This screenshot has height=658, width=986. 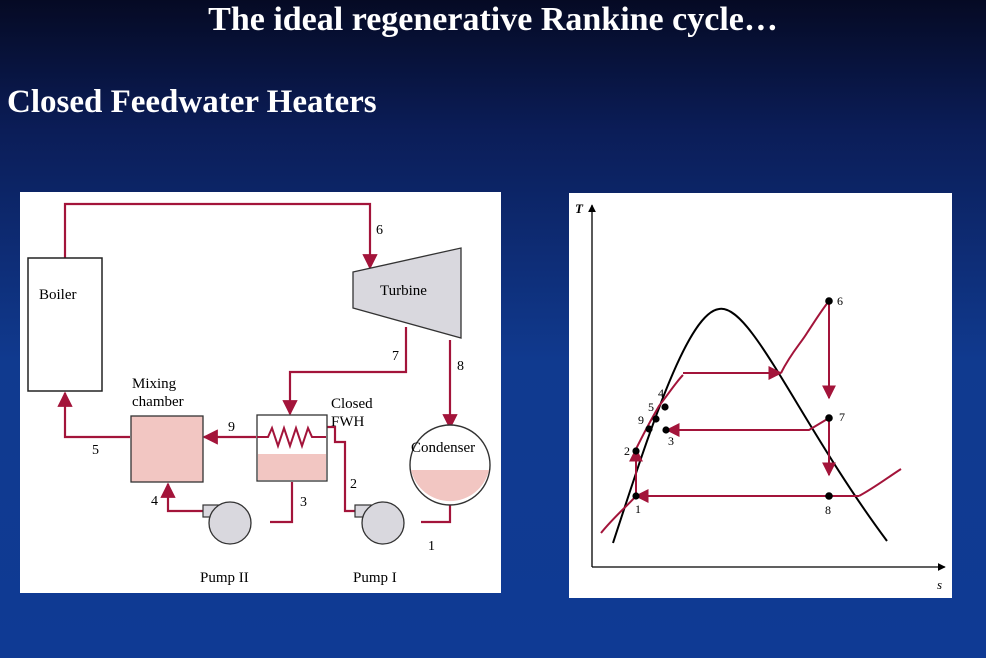 I want to click on pipe-mixing-to-boiler, so click(x=93, y=415).